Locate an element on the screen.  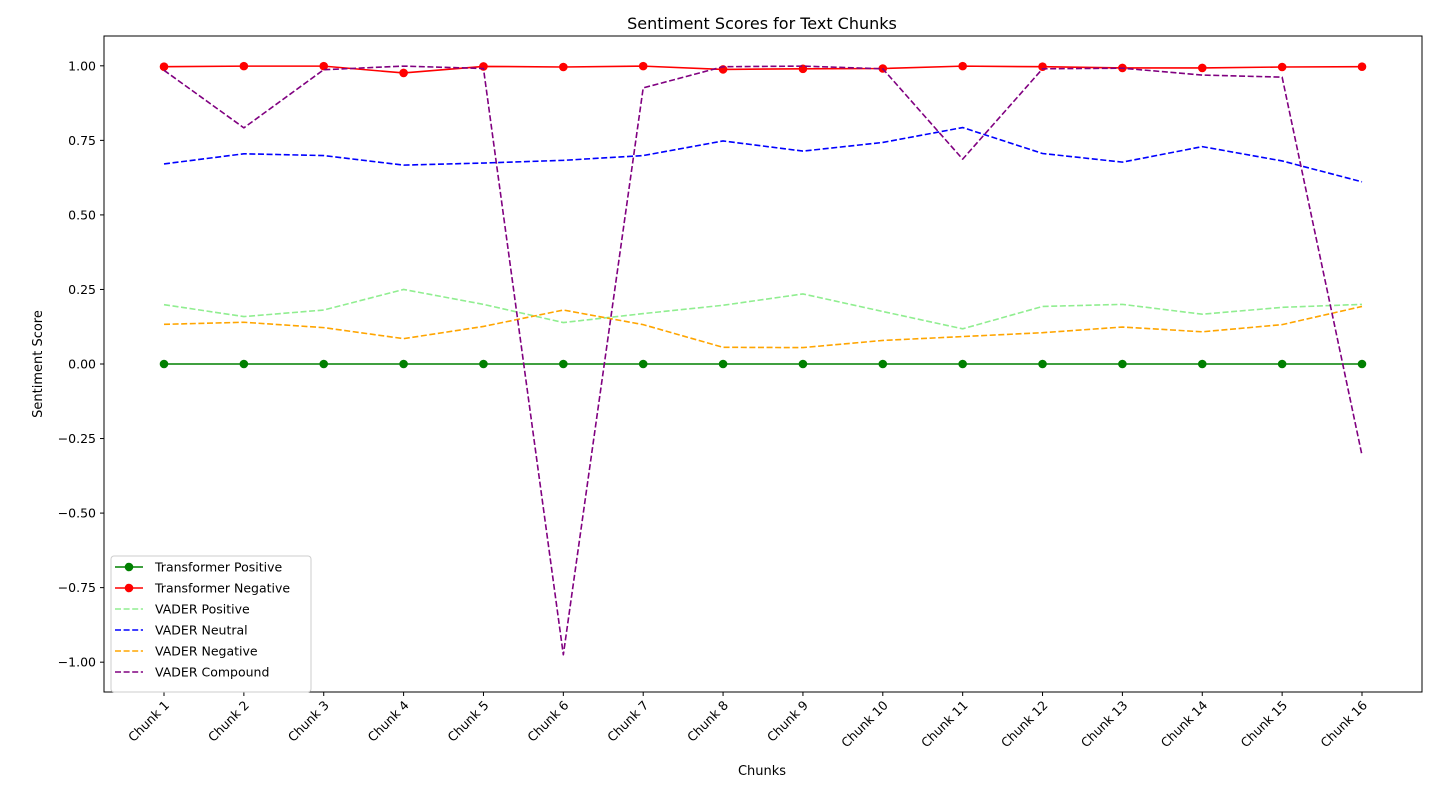
x-tick-label: Chunk 10 is located at coordinates (864, 723).